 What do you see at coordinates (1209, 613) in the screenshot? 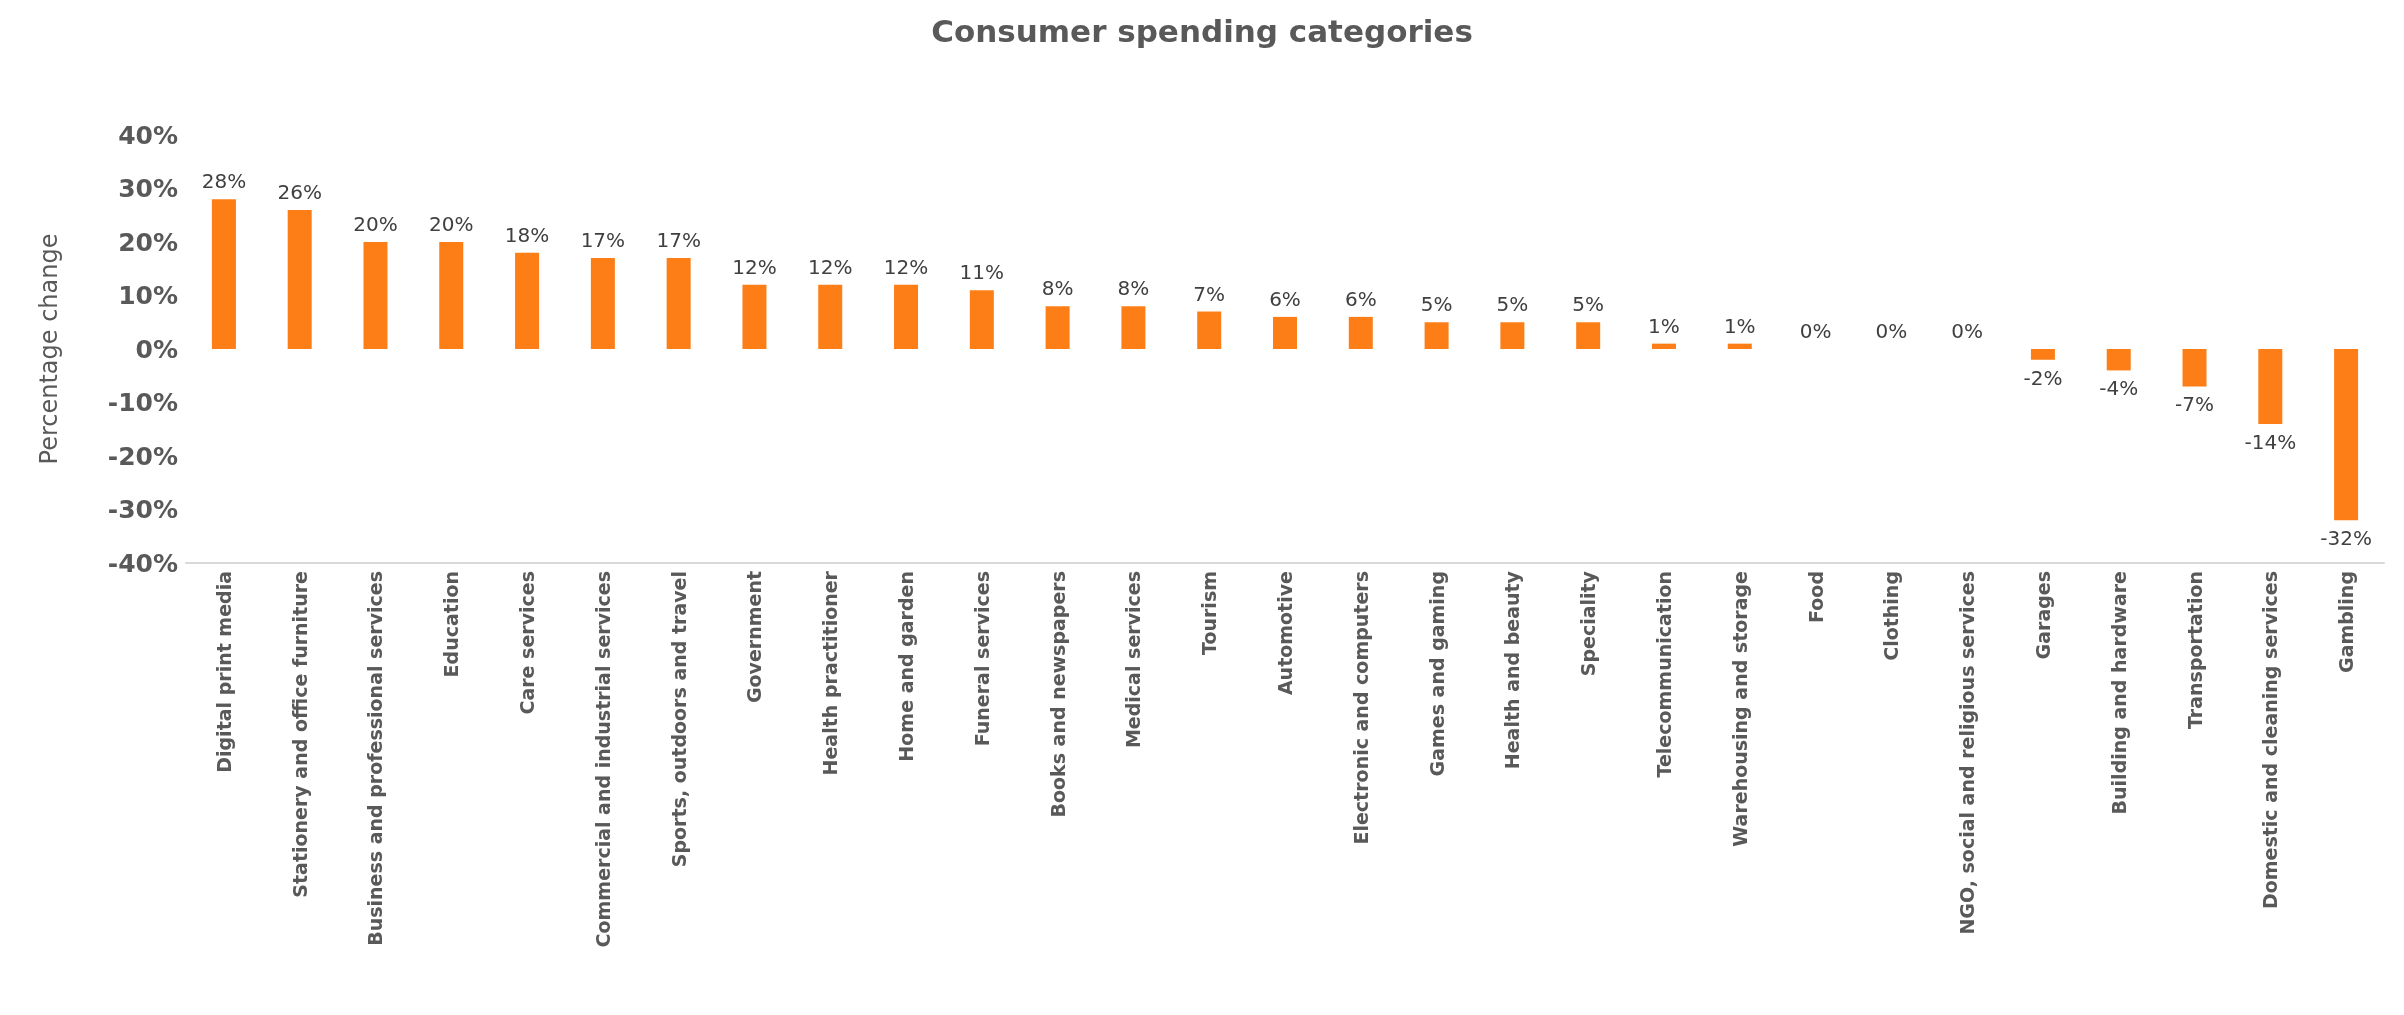
I see `x-tick-label: Tourism` at bounding box center [1209, 613].